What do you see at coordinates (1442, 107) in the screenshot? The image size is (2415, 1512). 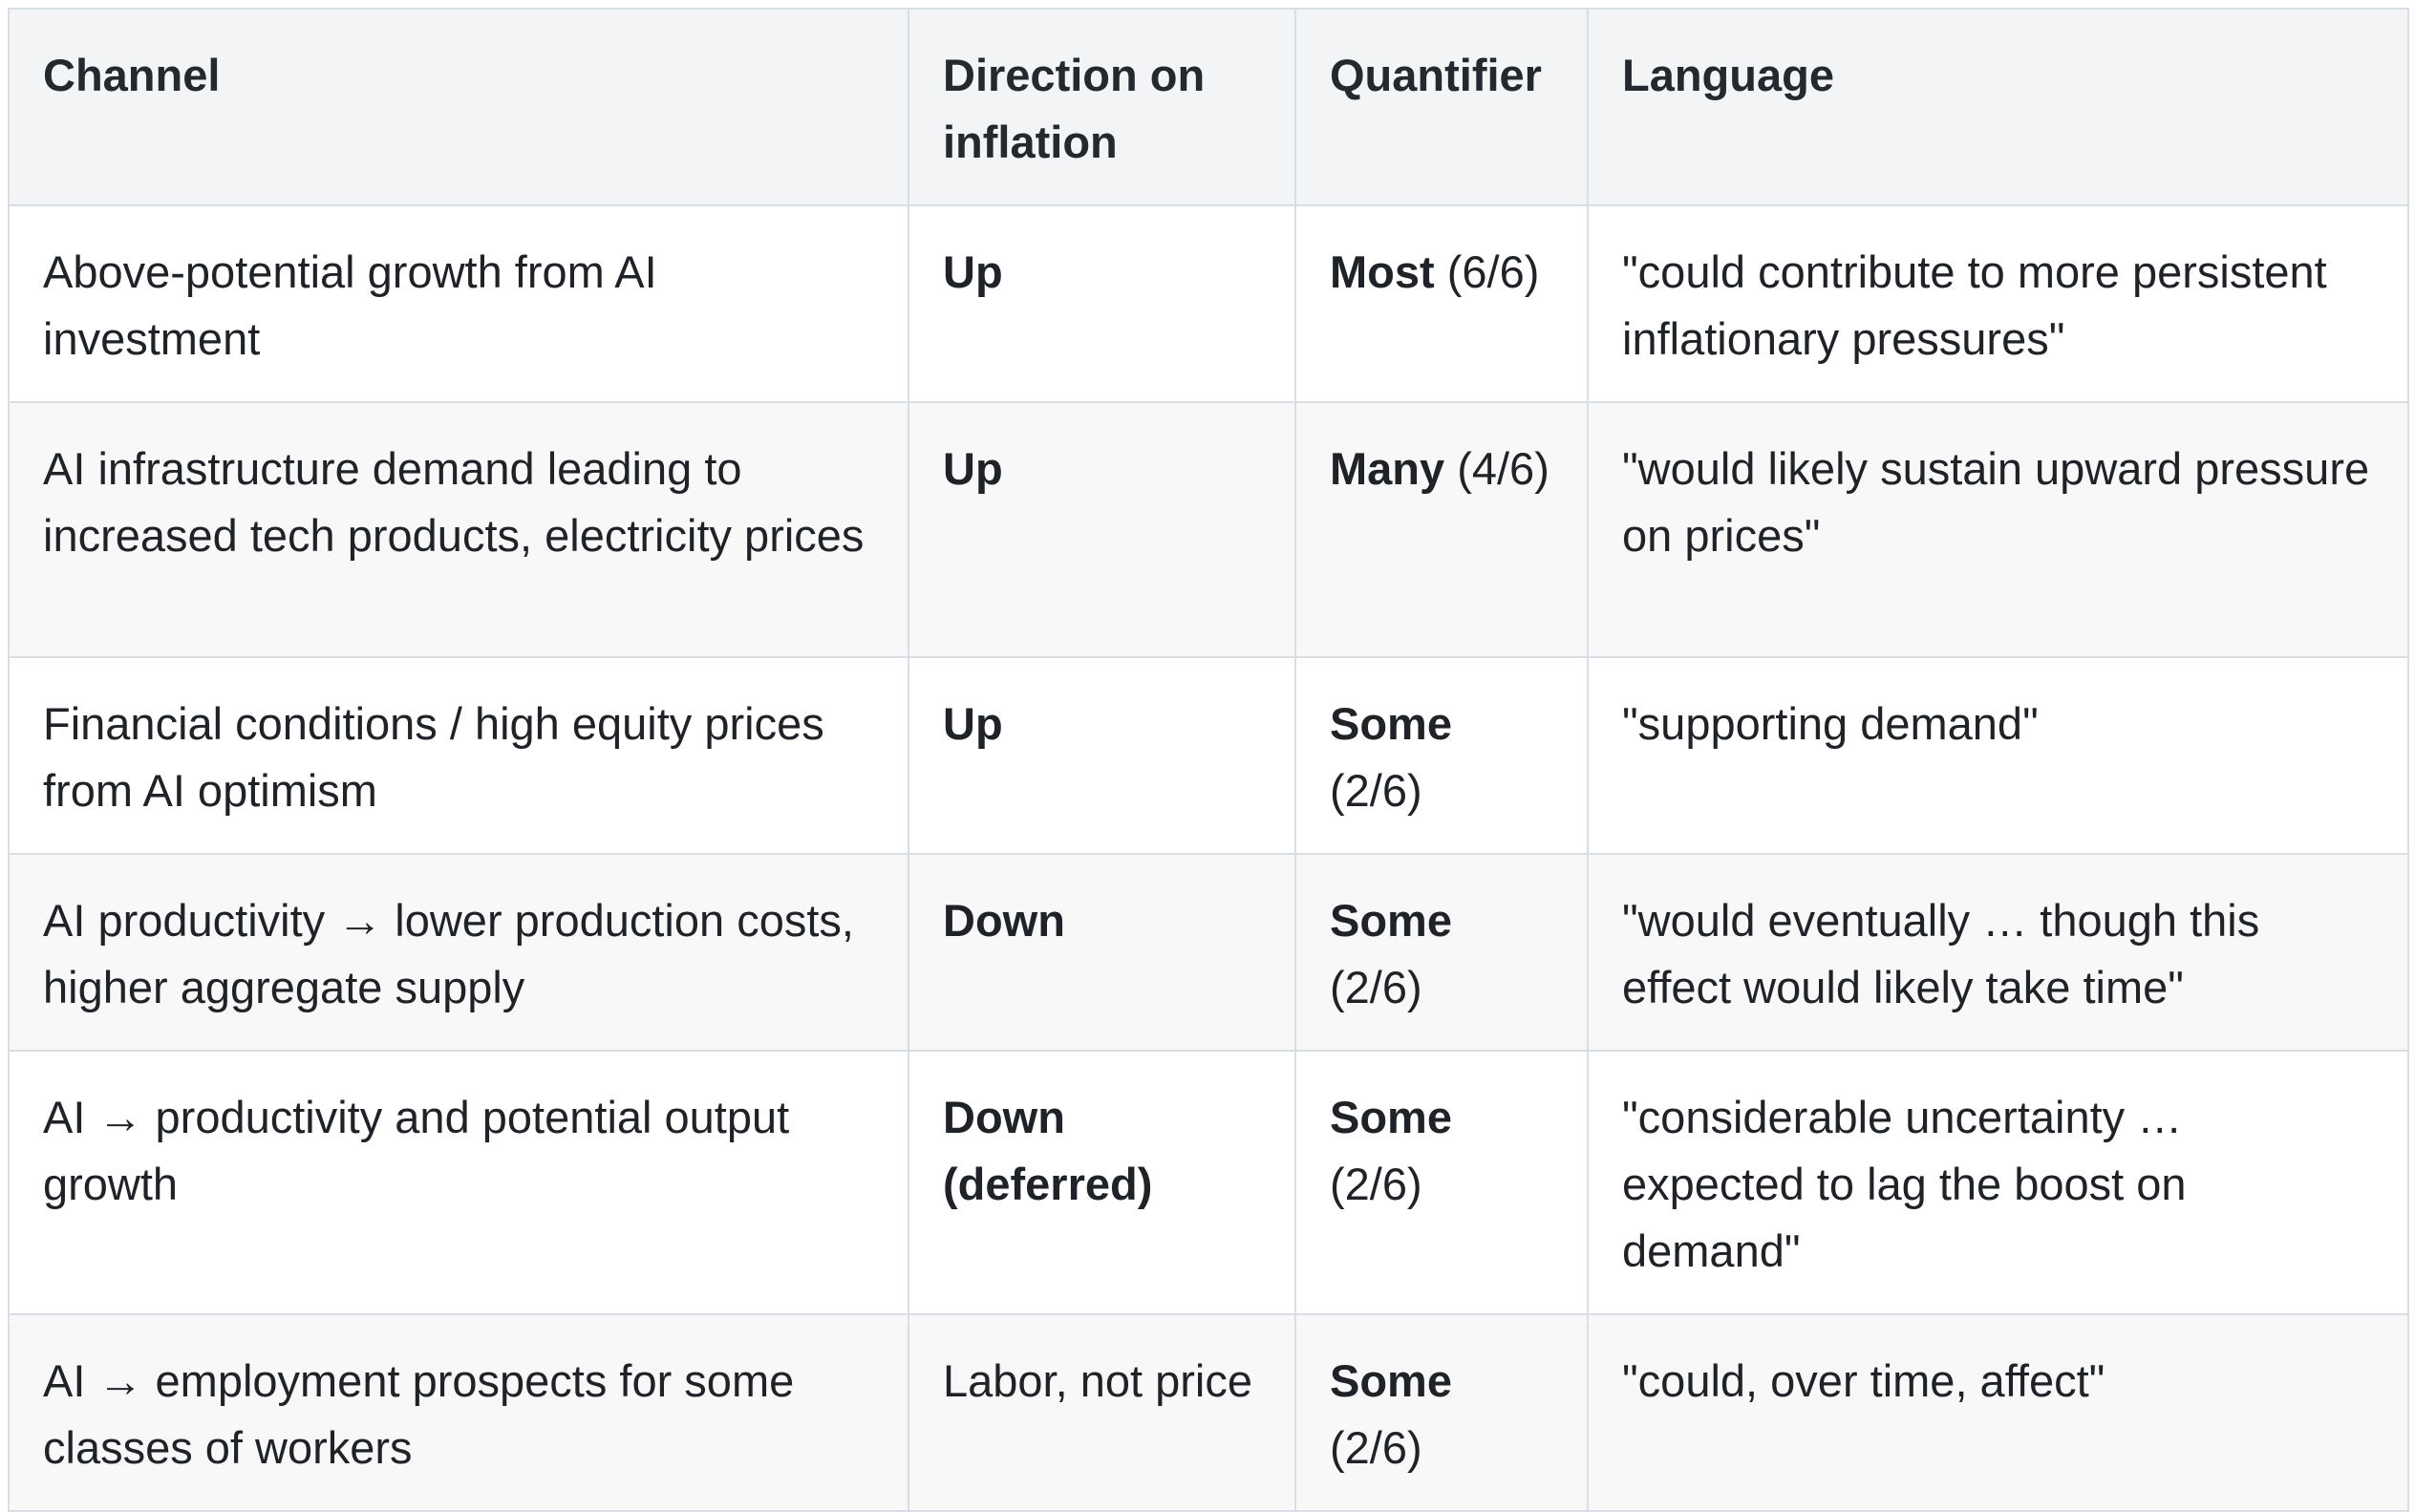 I see `header-quantifier: Quantifier` at bounding box center [1442, 107].